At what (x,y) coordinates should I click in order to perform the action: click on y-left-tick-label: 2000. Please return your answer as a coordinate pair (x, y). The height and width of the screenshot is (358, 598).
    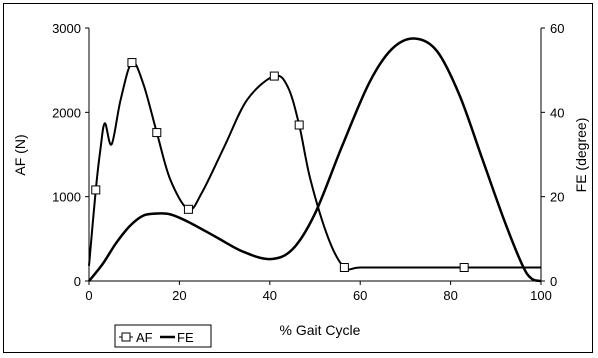
    Looking at the image, I should click on (66, 112).